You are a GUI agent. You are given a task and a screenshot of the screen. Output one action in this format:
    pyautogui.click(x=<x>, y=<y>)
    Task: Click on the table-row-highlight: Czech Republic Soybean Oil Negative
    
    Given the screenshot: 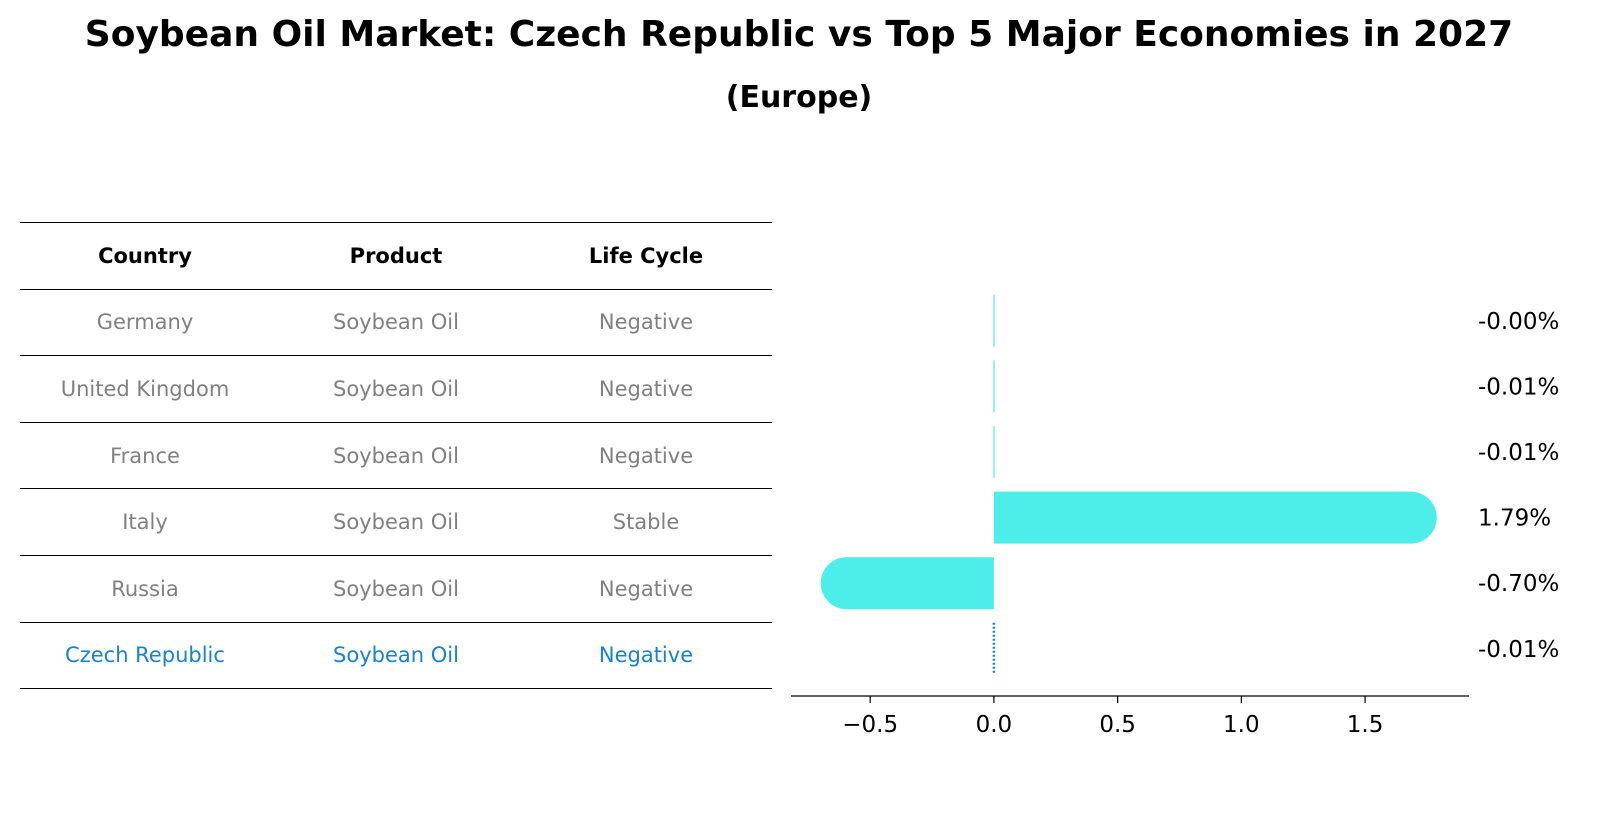 What is the action you would take?
    pyautogui.click(x=396, y=656)
    